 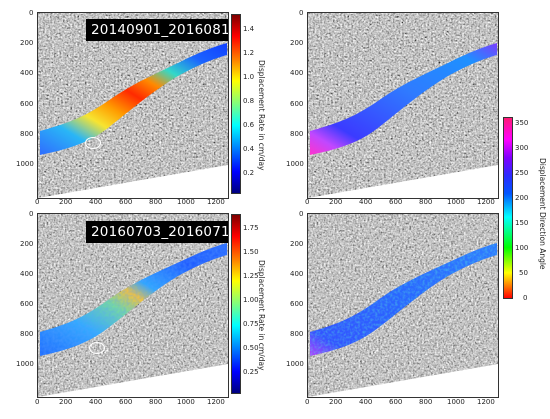 I want to click on cbar-tick: 250, so click(x=522, y=173).